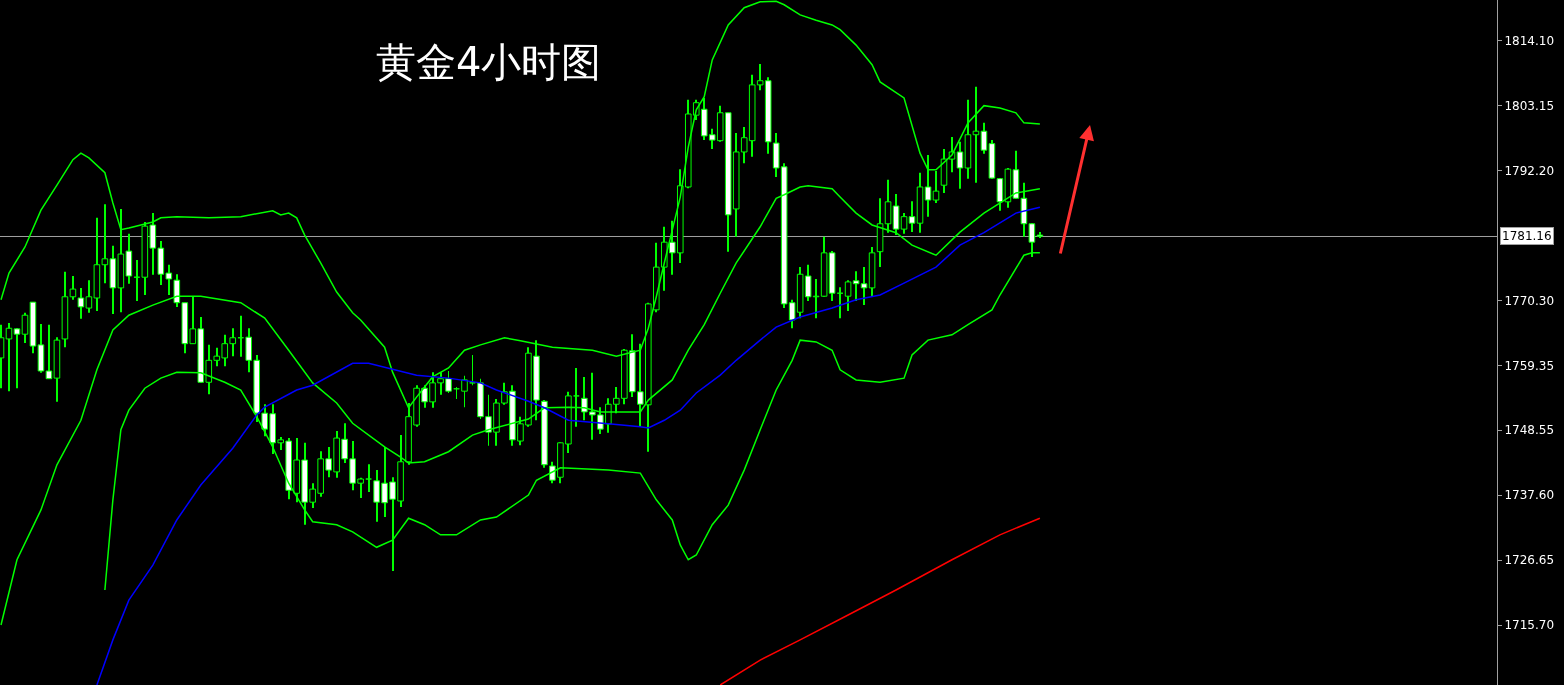 Image resolution: width=1564 pixels, height=685 pixels. What do you see at coordinates (1529, 171) in the screenshot?
I see `y-tick-label: 1792.20` at bounding box center [1529, 171].